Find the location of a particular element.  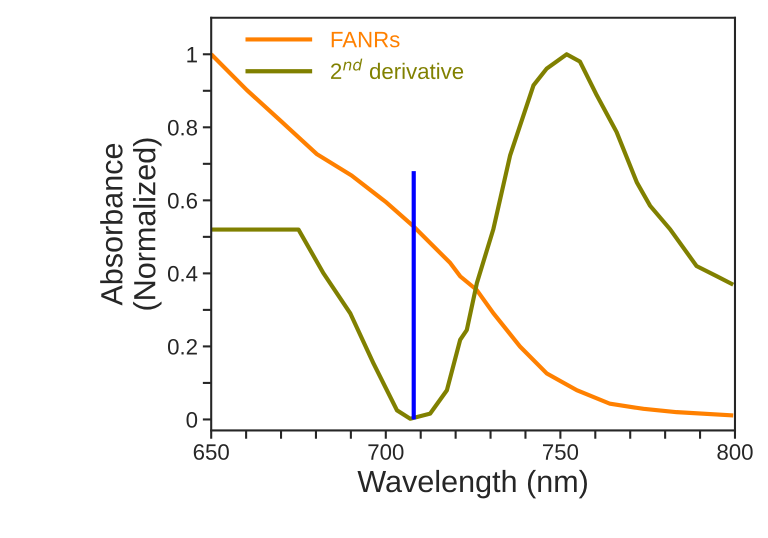

x-tick-label: 750 is located at coordinates (560, 452).